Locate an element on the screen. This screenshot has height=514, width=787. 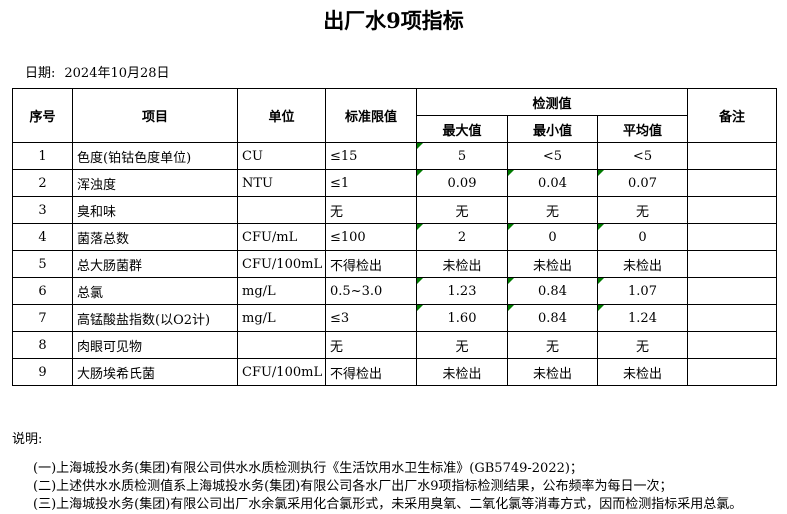
cell-item: 色度(铂钴色度单位) is located at coordinates (155, 156).